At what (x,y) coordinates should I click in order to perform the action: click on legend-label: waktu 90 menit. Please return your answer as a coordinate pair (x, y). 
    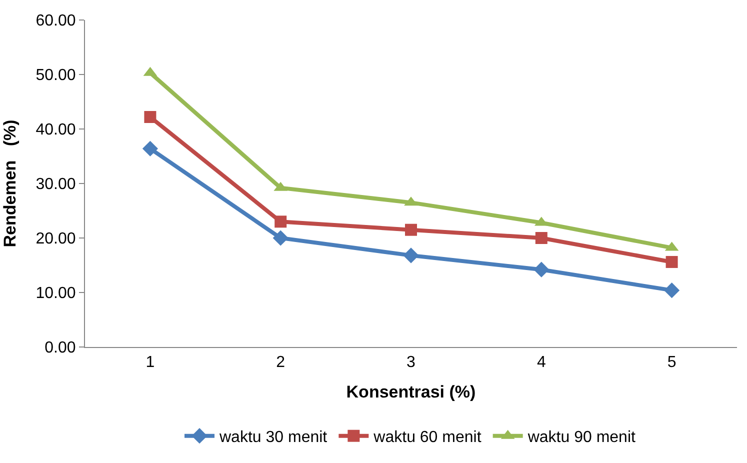
    Looking at the image, I should click on (581, 437).